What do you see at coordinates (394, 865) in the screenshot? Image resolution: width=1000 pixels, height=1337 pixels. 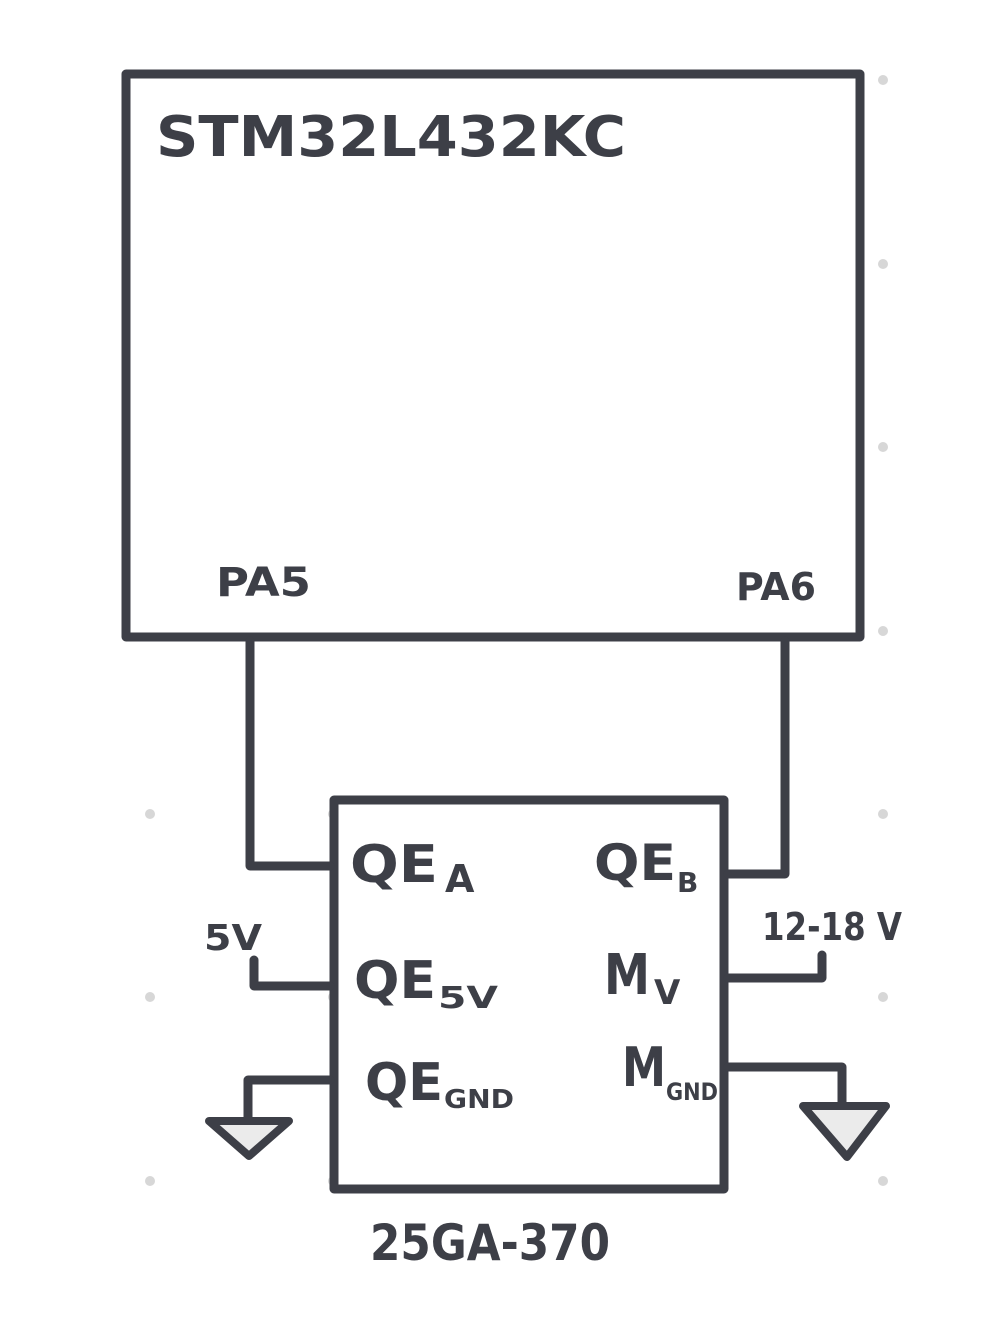 I see `pin-qe-a-base: QE` at bounding box center [394, 865].